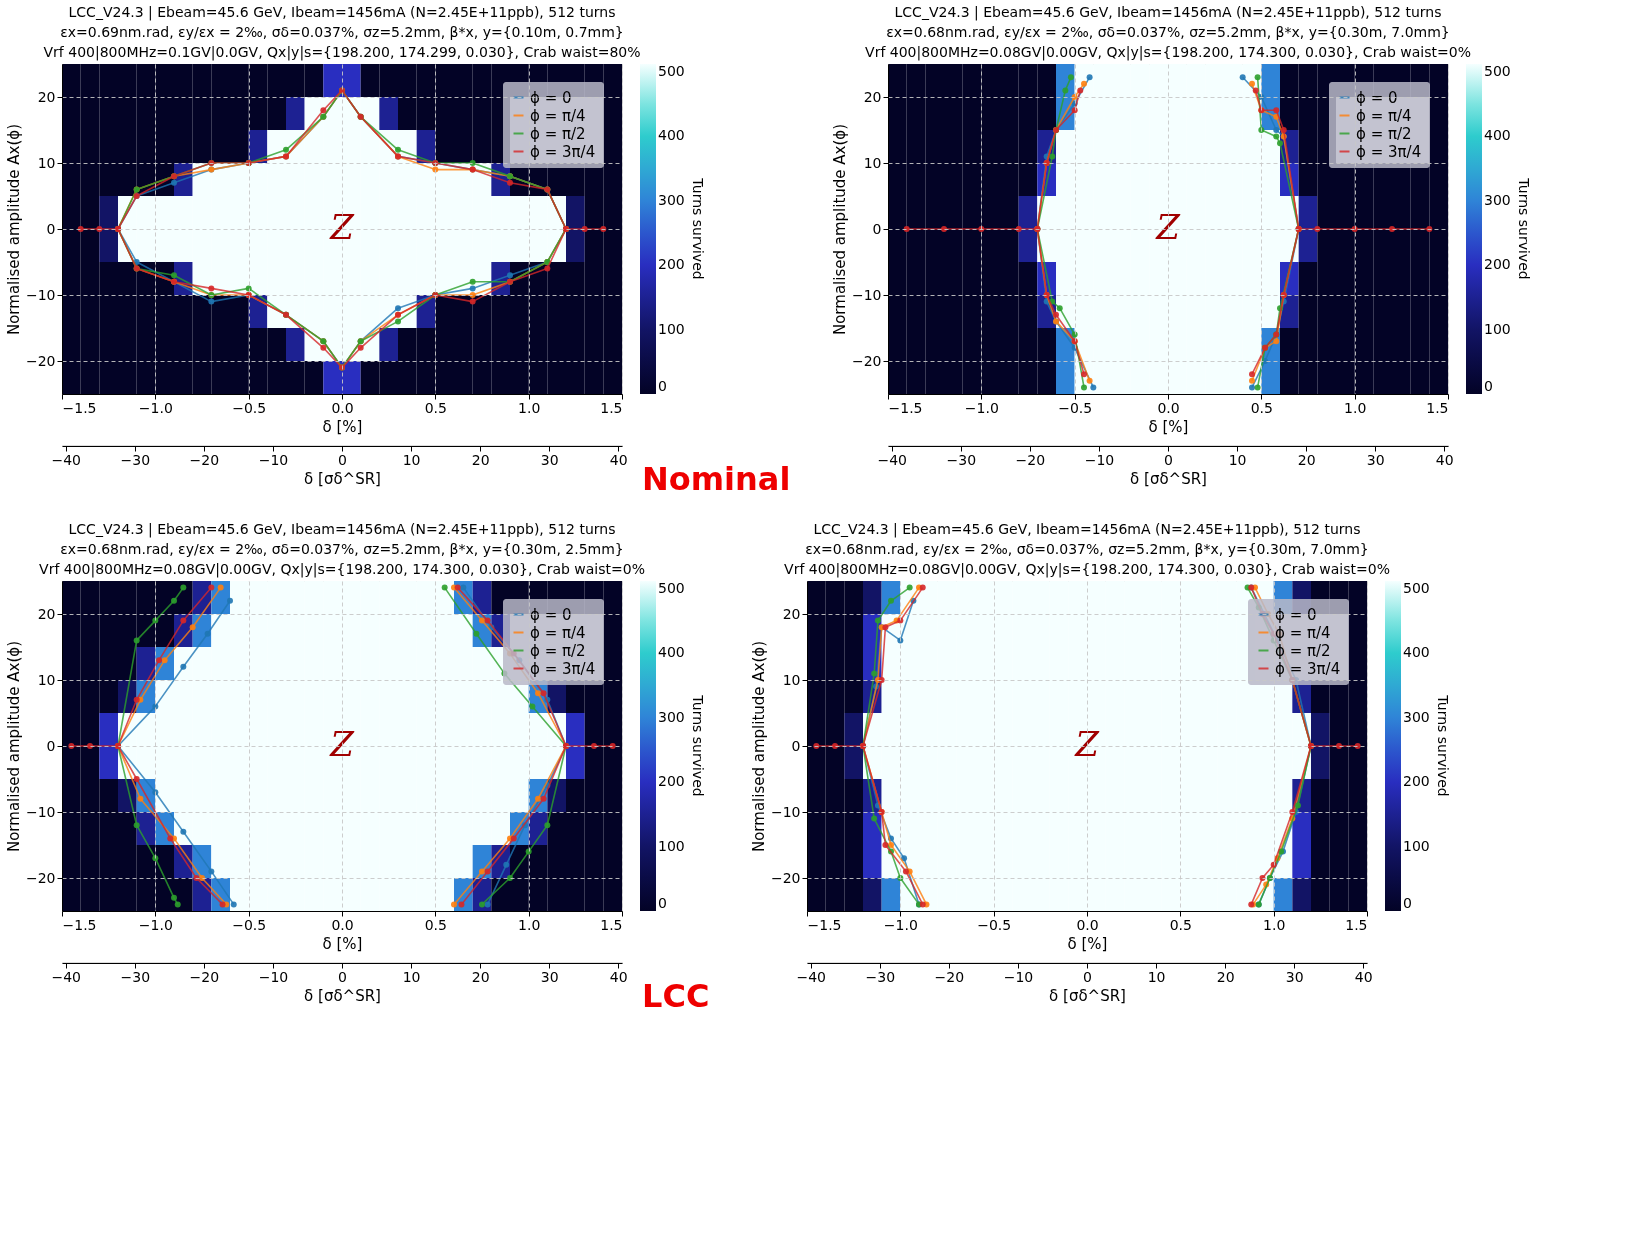  I want to click on y-tick-label: −20, so click(866, 360).